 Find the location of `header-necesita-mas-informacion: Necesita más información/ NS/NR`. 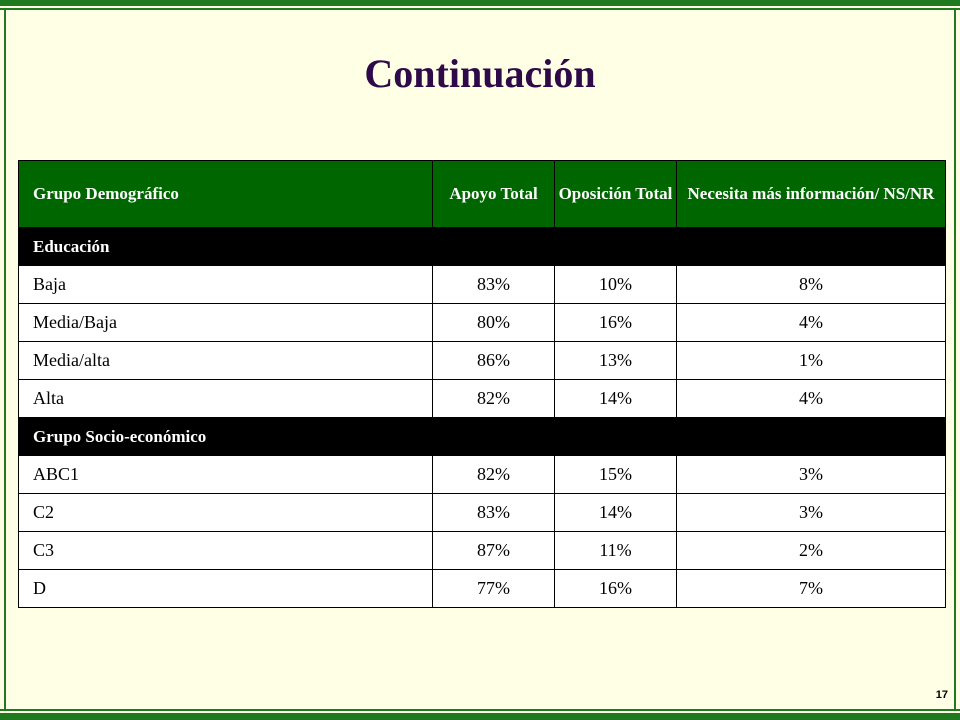

header-necesita-mas-informacion: Necesita más información/ NS/NR is located at coordinates (811, 194).